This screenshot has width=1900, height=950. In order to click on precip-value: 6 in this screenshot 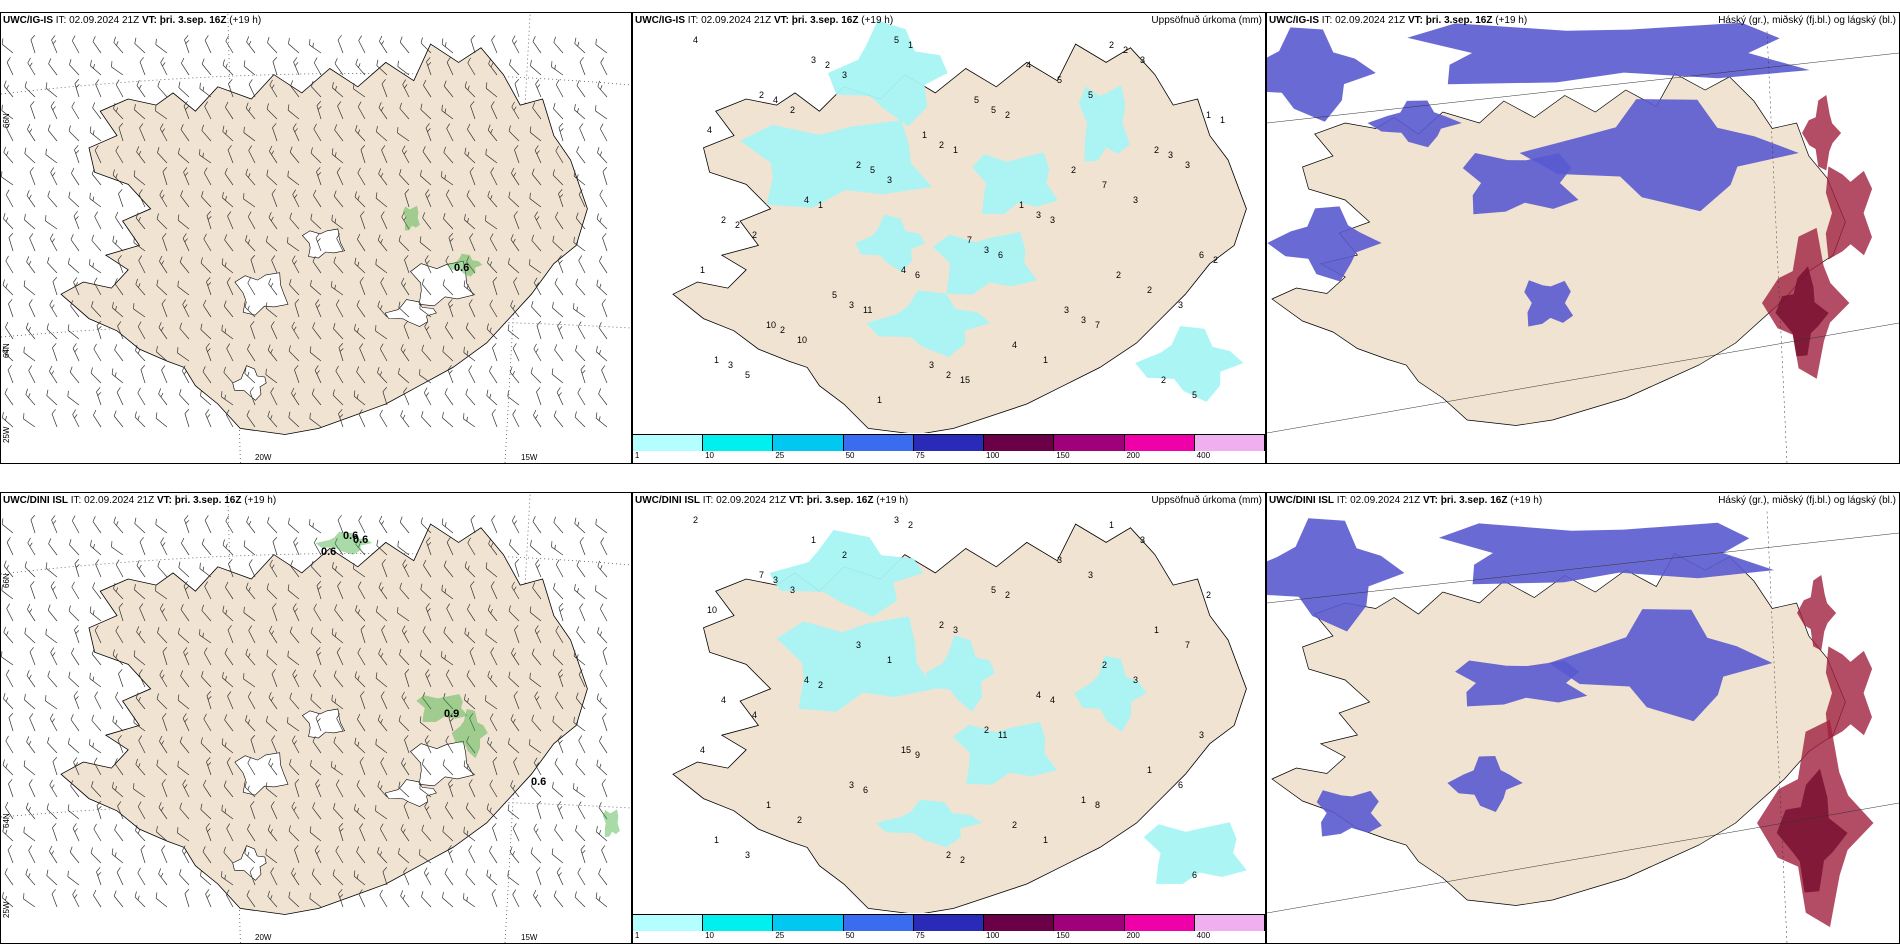, I will do `click(1000, 255)`.